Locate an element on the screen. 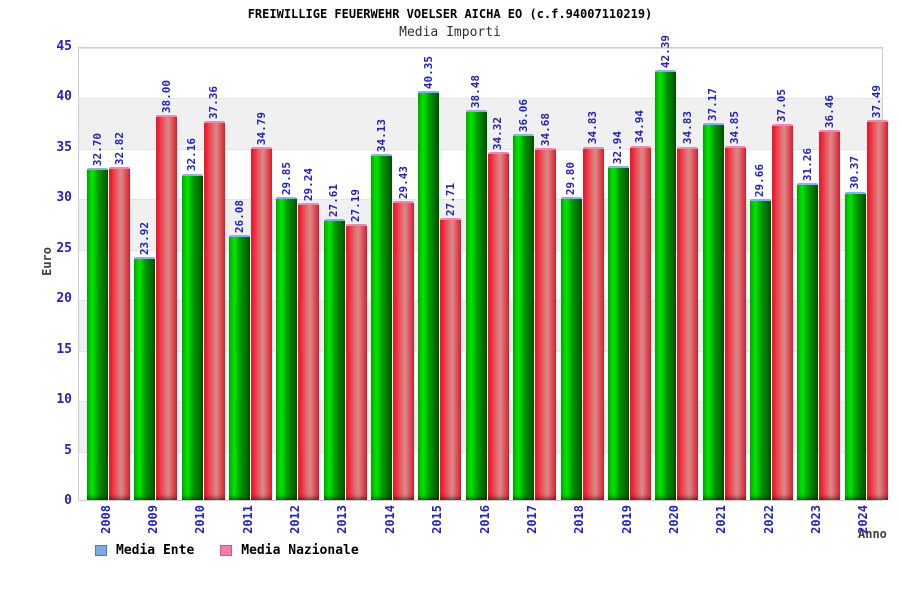 This screenshot has width=900, height=600. legend-item-media-ente: Media Ente is located at coordinates (144, 550).